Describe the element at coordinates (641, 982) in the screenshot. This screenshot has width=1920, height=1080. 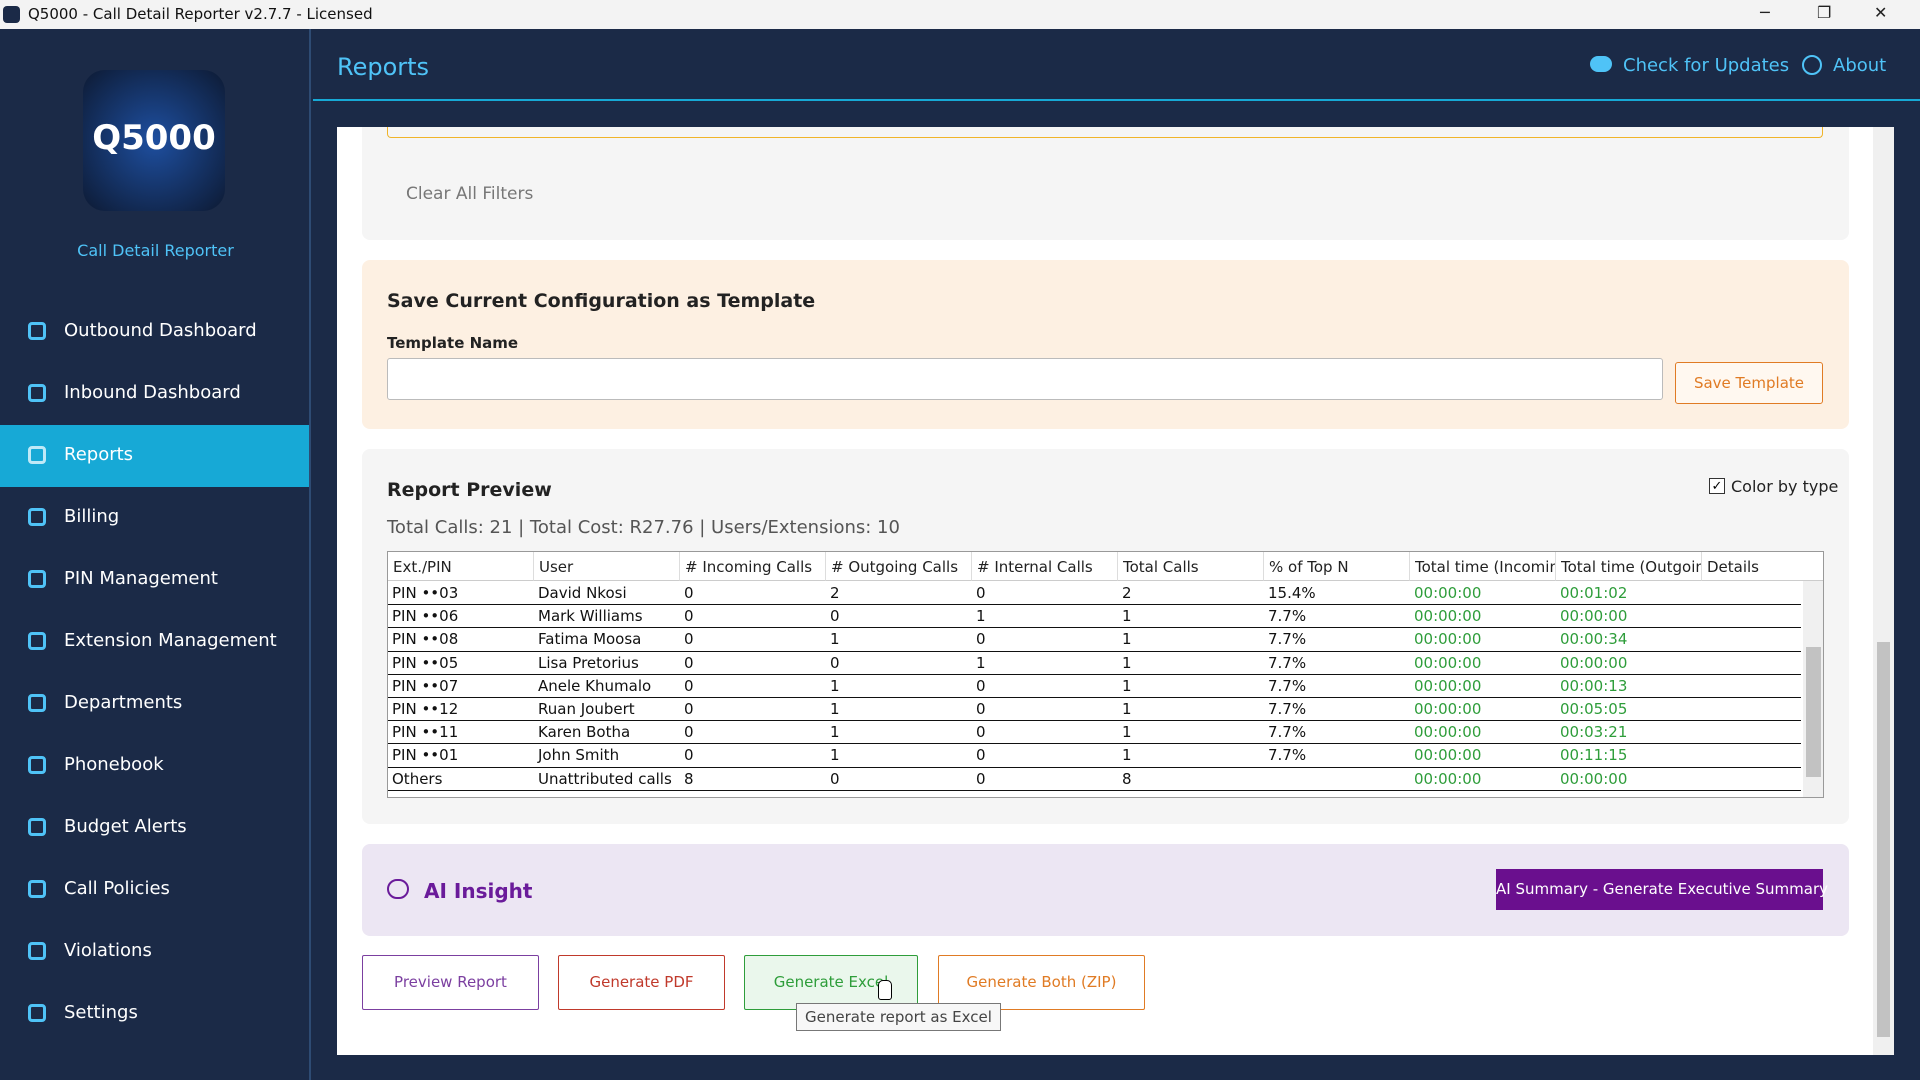
I see `action-button: Generate PDF` at that location.